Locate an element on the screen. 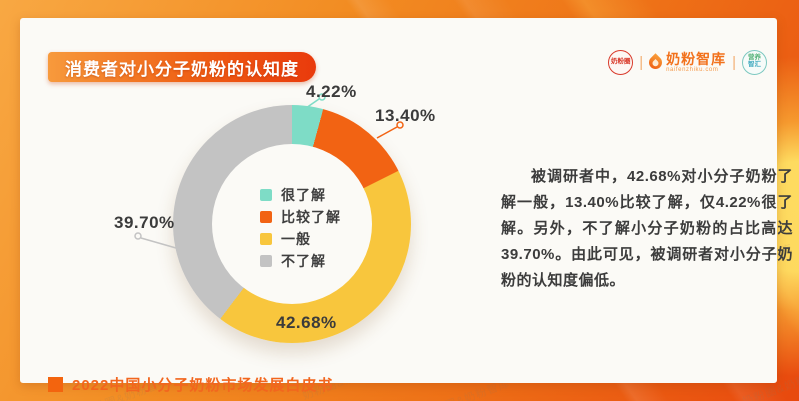  brand-logos: 奶粉圈 | 奶粉智库 naifenzhiku.com | 营养 智汇 is located at coordinates (687, 62).